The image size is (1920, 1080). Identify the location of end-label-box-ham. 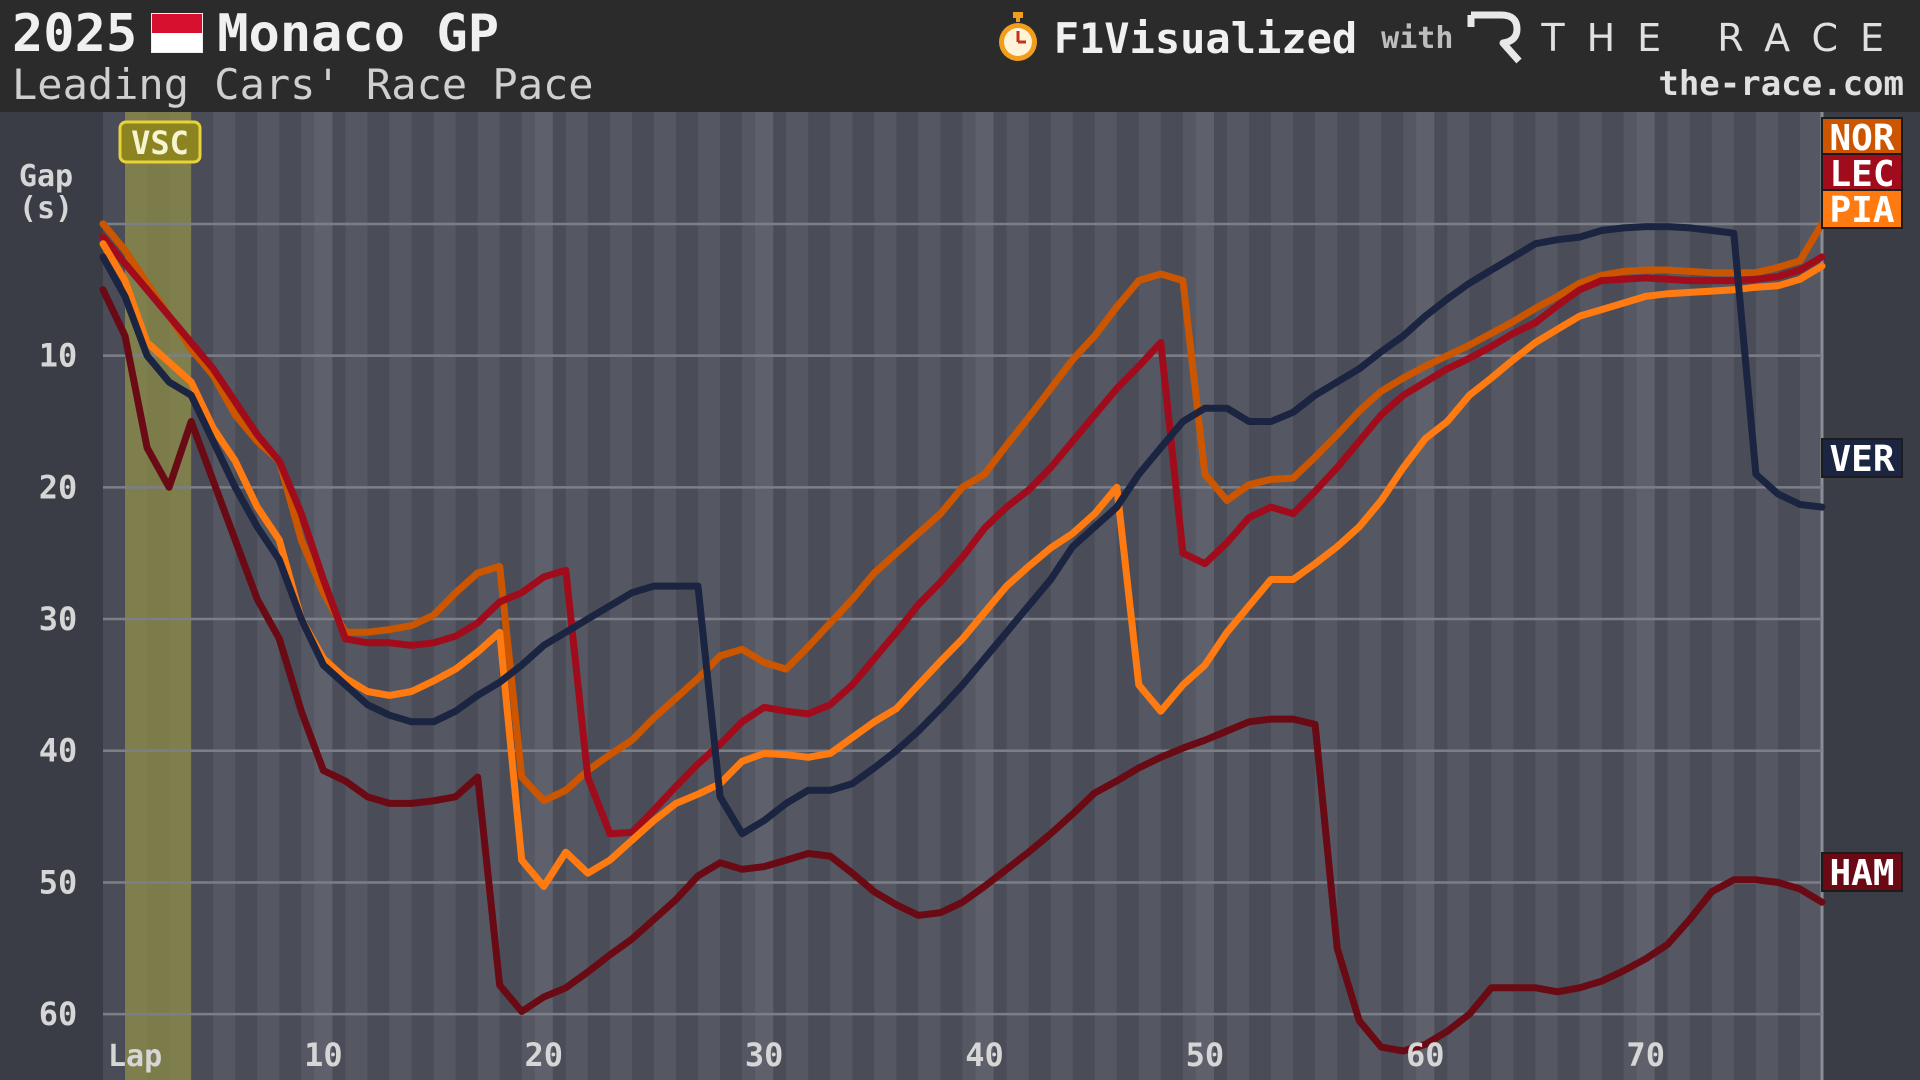
(1862, 872).